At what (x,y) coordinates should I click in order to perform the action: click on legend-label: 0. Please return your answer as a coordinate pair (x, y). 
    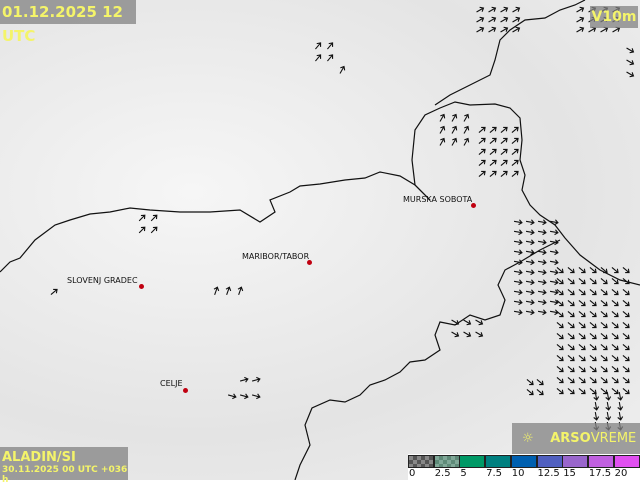
    Looking at the image, I should click on (412, 473).